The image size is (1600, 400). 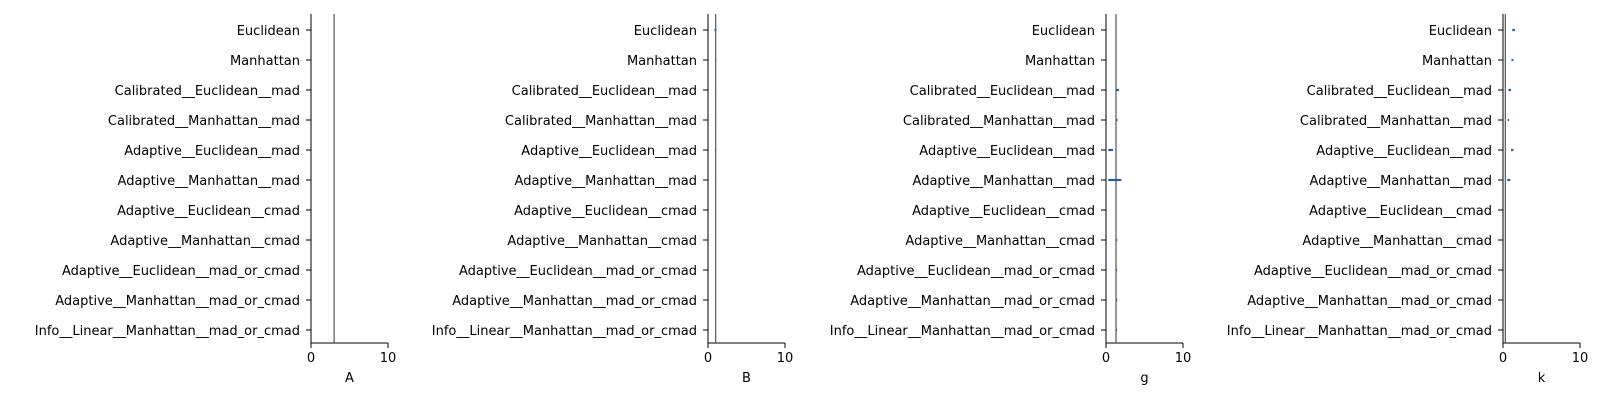 I want to click on x-axis-label: B, so click(x=746, y=378).